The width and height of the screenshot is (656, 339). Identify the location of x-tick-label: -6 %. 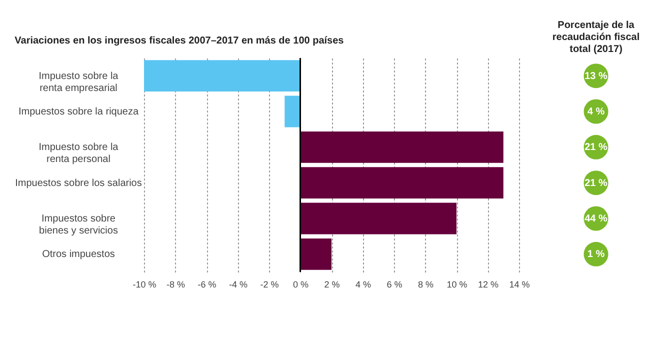
(207, 285).